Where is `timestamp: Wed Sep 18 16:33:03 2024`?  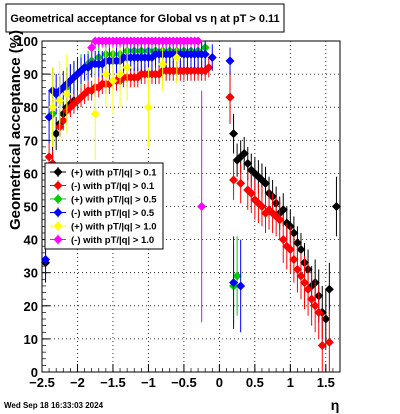 timestamp: Wed Sep 18 16:33:03 2024 is located at coordinates (54, 405).